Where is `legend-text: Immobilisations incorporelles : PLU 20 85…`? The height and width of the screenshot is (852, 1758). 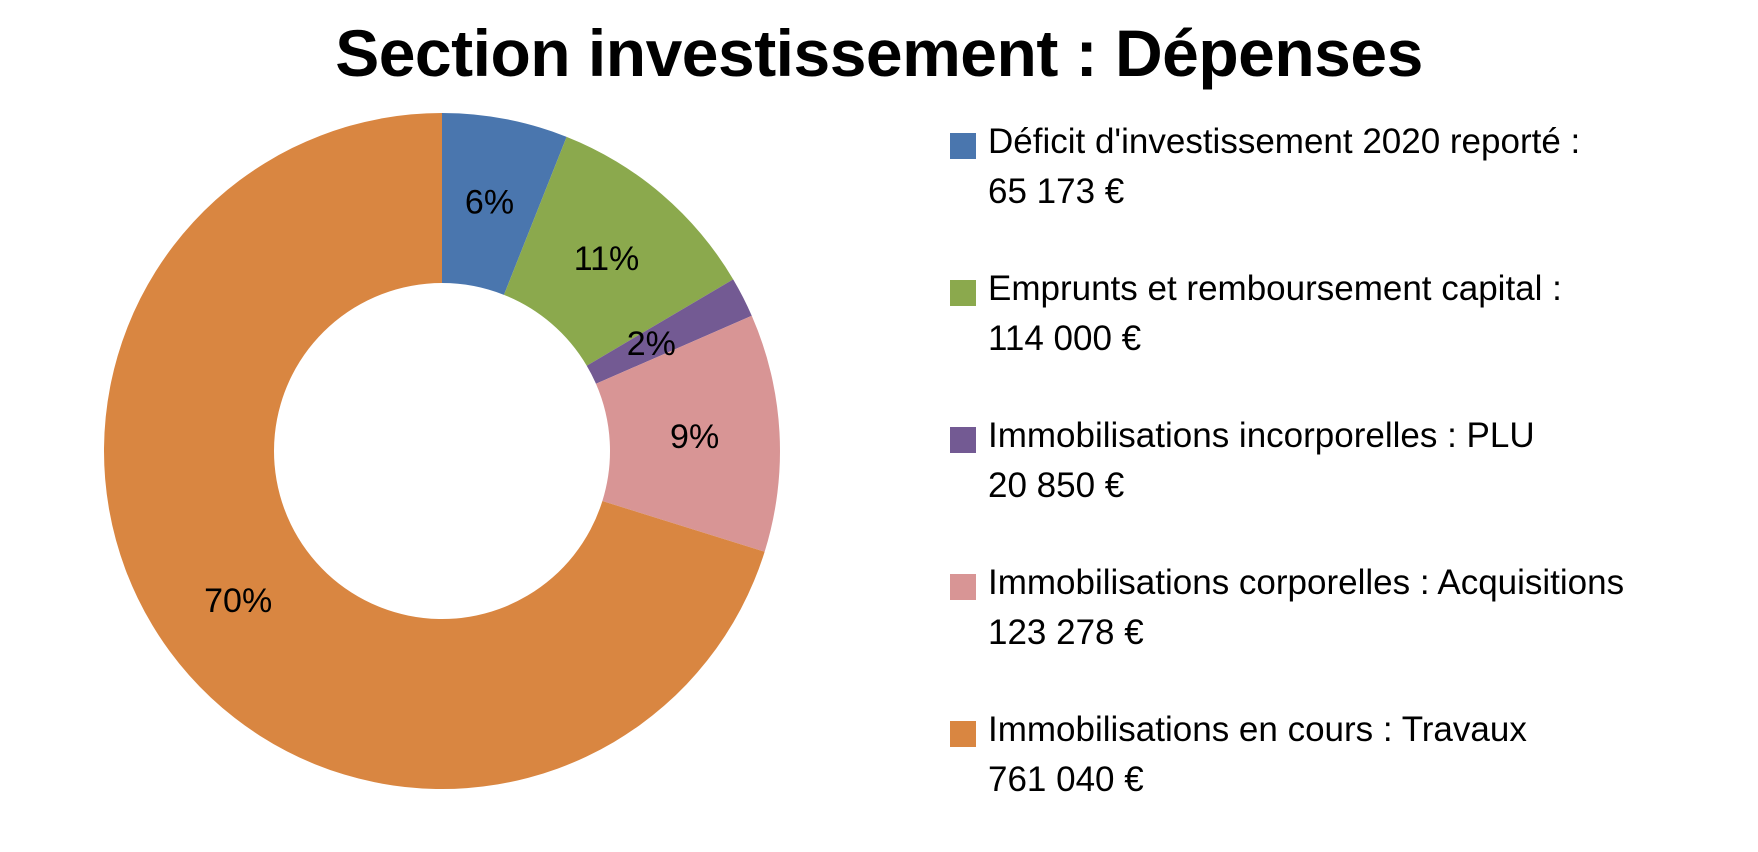 legend-text: Immobilisations incorporelles : PLU 20 85… is located at coordinates (1261, 461).